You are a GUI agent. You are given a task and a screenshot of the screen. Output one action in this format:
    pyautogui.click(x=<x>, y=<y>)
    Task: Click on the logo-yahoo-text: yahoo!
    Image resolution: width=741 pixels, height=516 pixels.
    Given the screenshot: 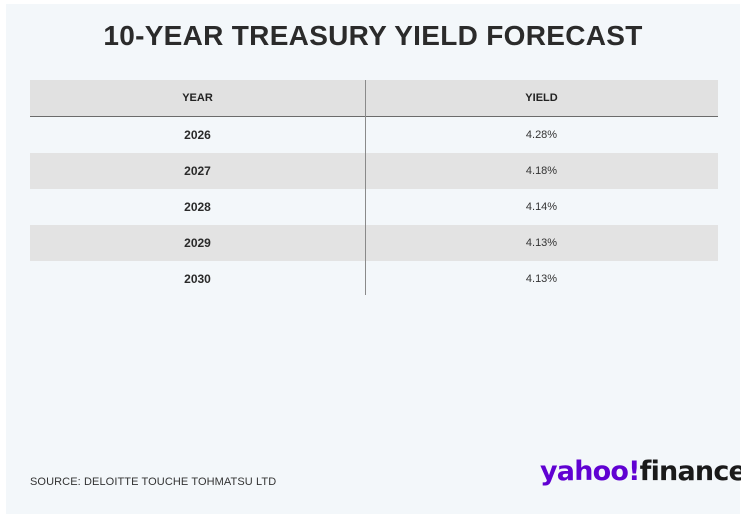 What is the action you would take?
    pyautogui.click(x=590, y=471)
    